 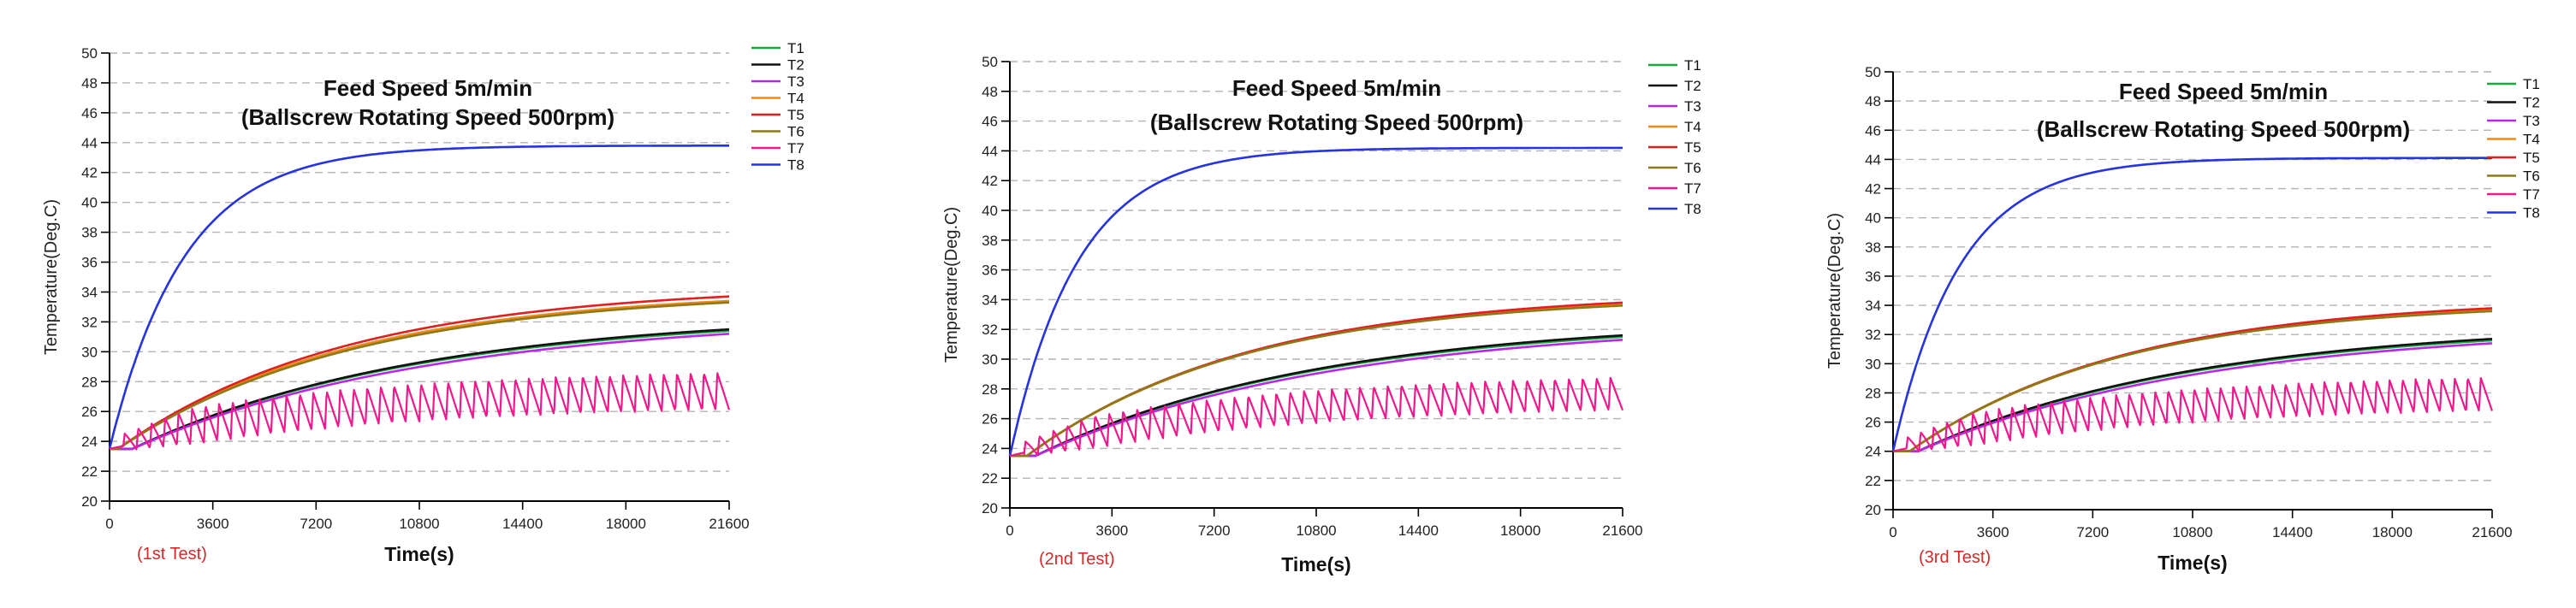 What do you see at coordinates (172, 554) in the screenshot?
I see `test-label: (1st Test)` at bounding box center [172, 554].